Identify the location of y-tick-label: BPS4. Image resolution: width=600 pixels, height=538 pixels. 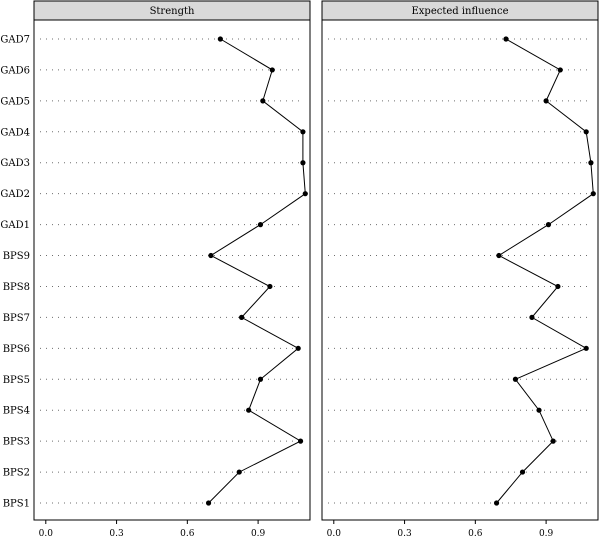
(16, 411).